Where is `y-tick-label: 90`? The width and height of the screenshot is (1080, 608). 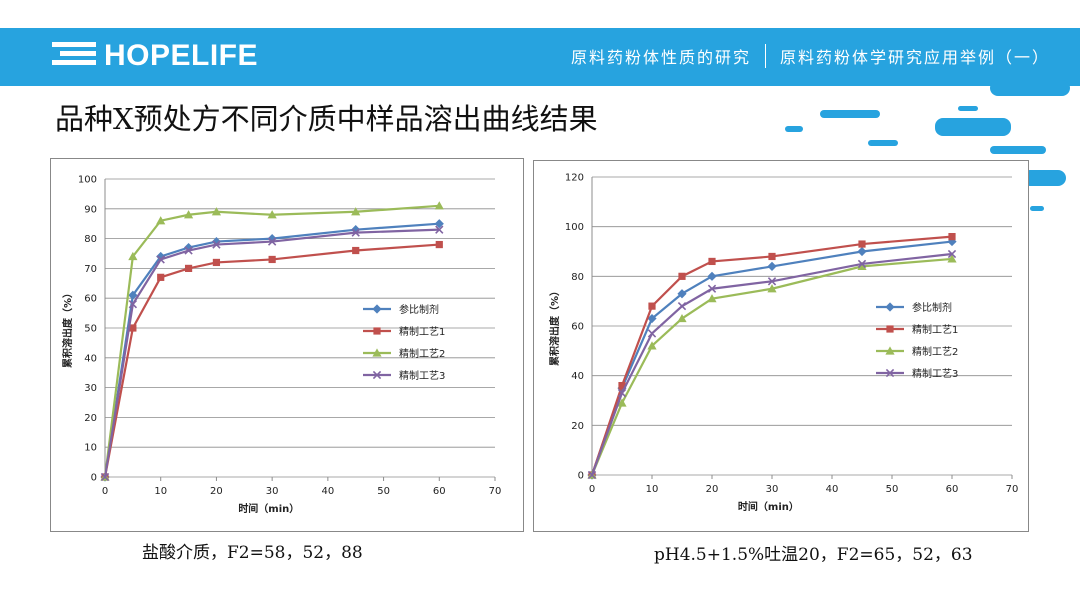
y-tick-label: 90 is located at coordinates (90, 209).